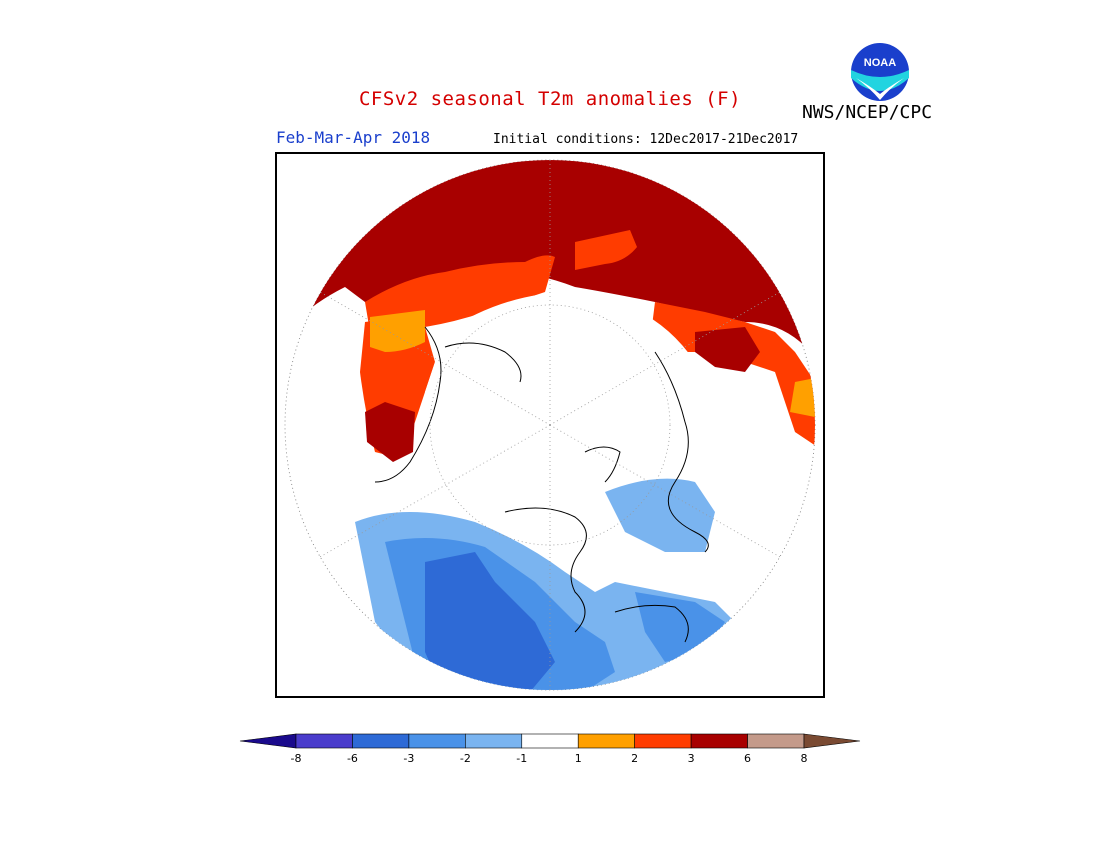 The image size is (1100, 850). Describe the element at coordinates (867, 112) in the screenshot. I see `agency-label: NWS/NCEP/CPC` at that location.